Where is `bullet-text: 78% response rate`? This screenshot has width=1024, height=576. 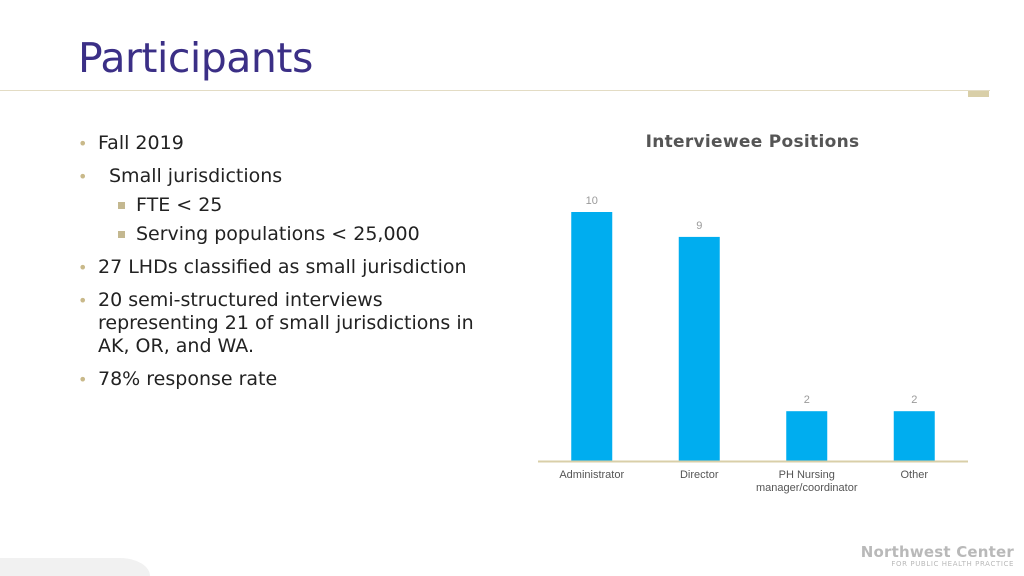
bullet-text: 78% response rate is located at coordinates (188, 379).